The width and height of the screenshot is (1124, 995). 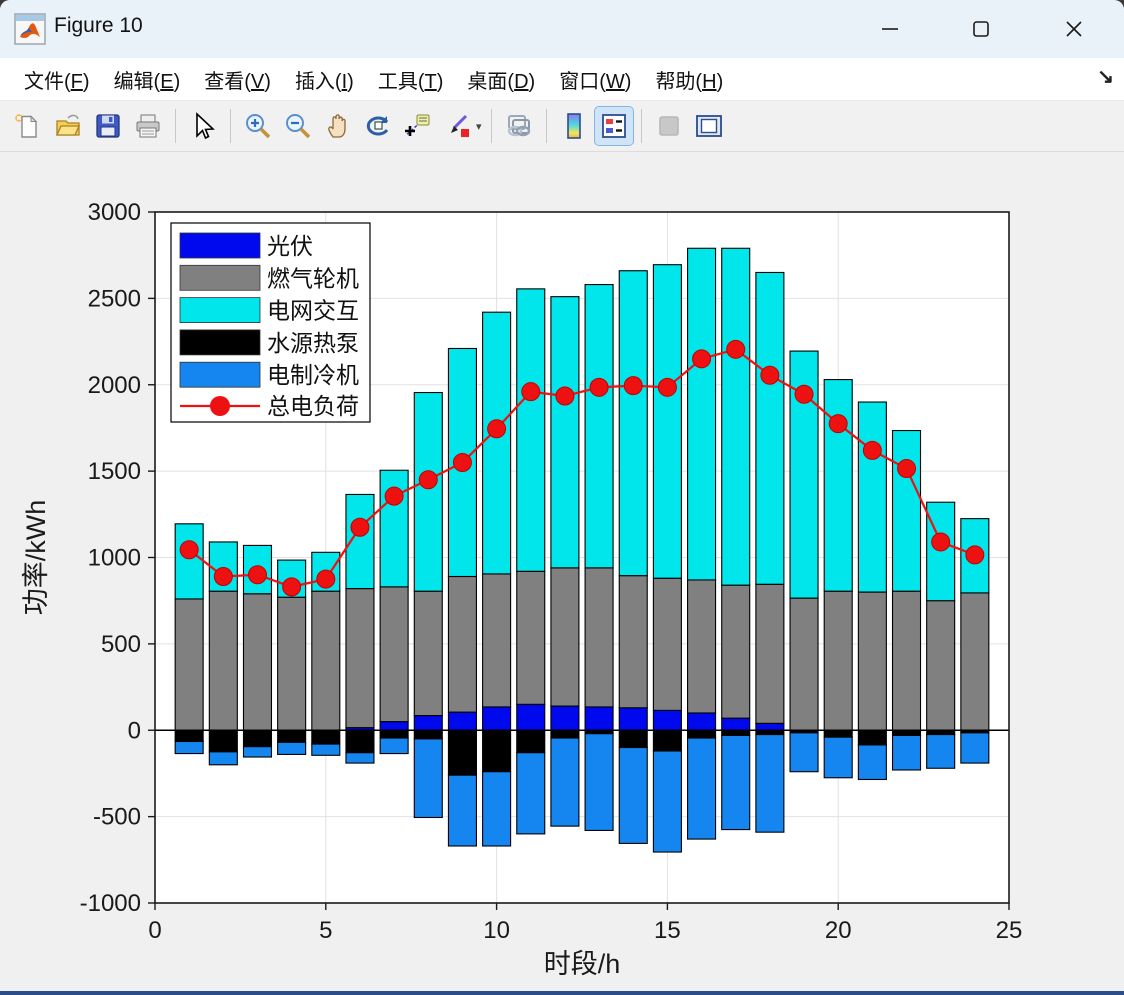 I want to click on menu-item-T: 工具(T), so click(x=410, y=81).